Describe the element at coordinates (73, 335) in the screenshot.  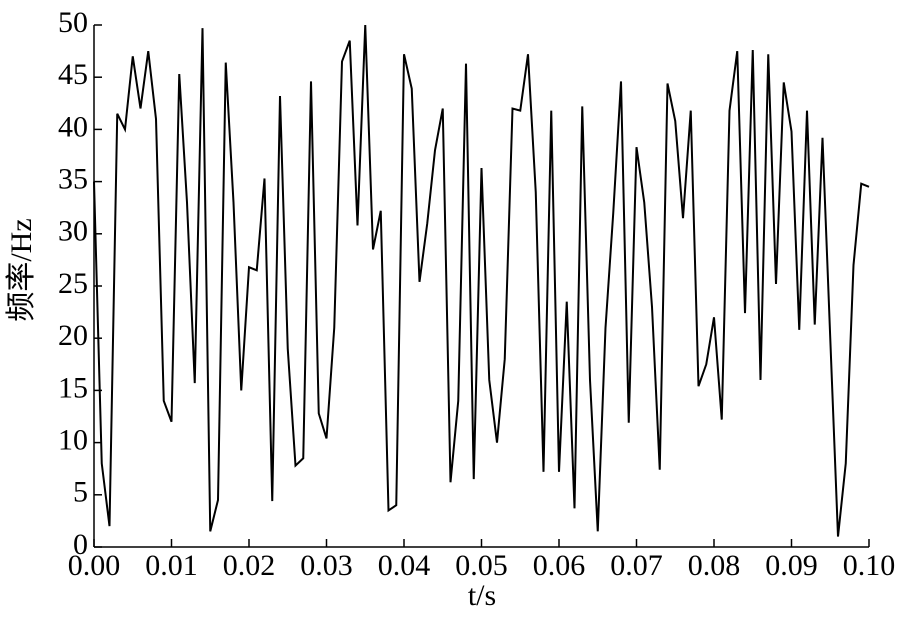
I see `y-tick-label: 20` at that location.